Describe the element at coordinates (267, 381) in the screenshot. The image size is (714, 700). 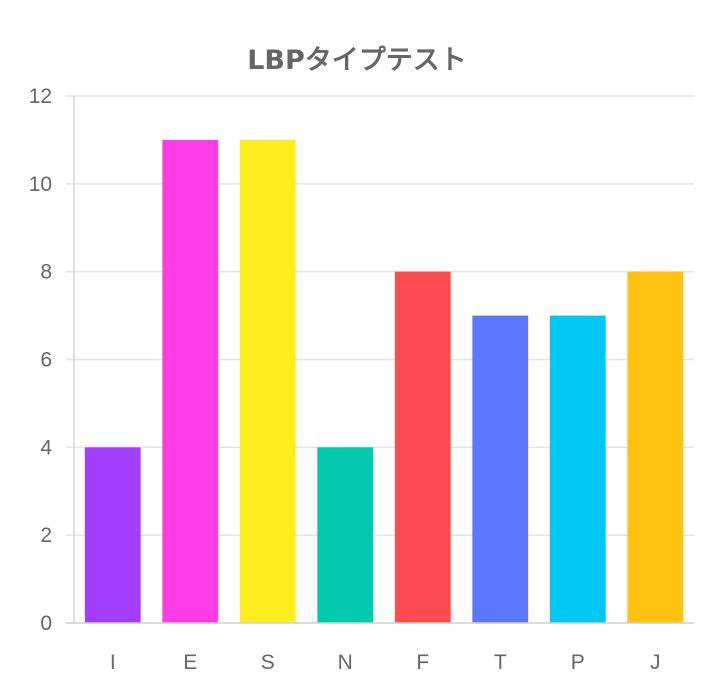
I see `bar-S` at that location.